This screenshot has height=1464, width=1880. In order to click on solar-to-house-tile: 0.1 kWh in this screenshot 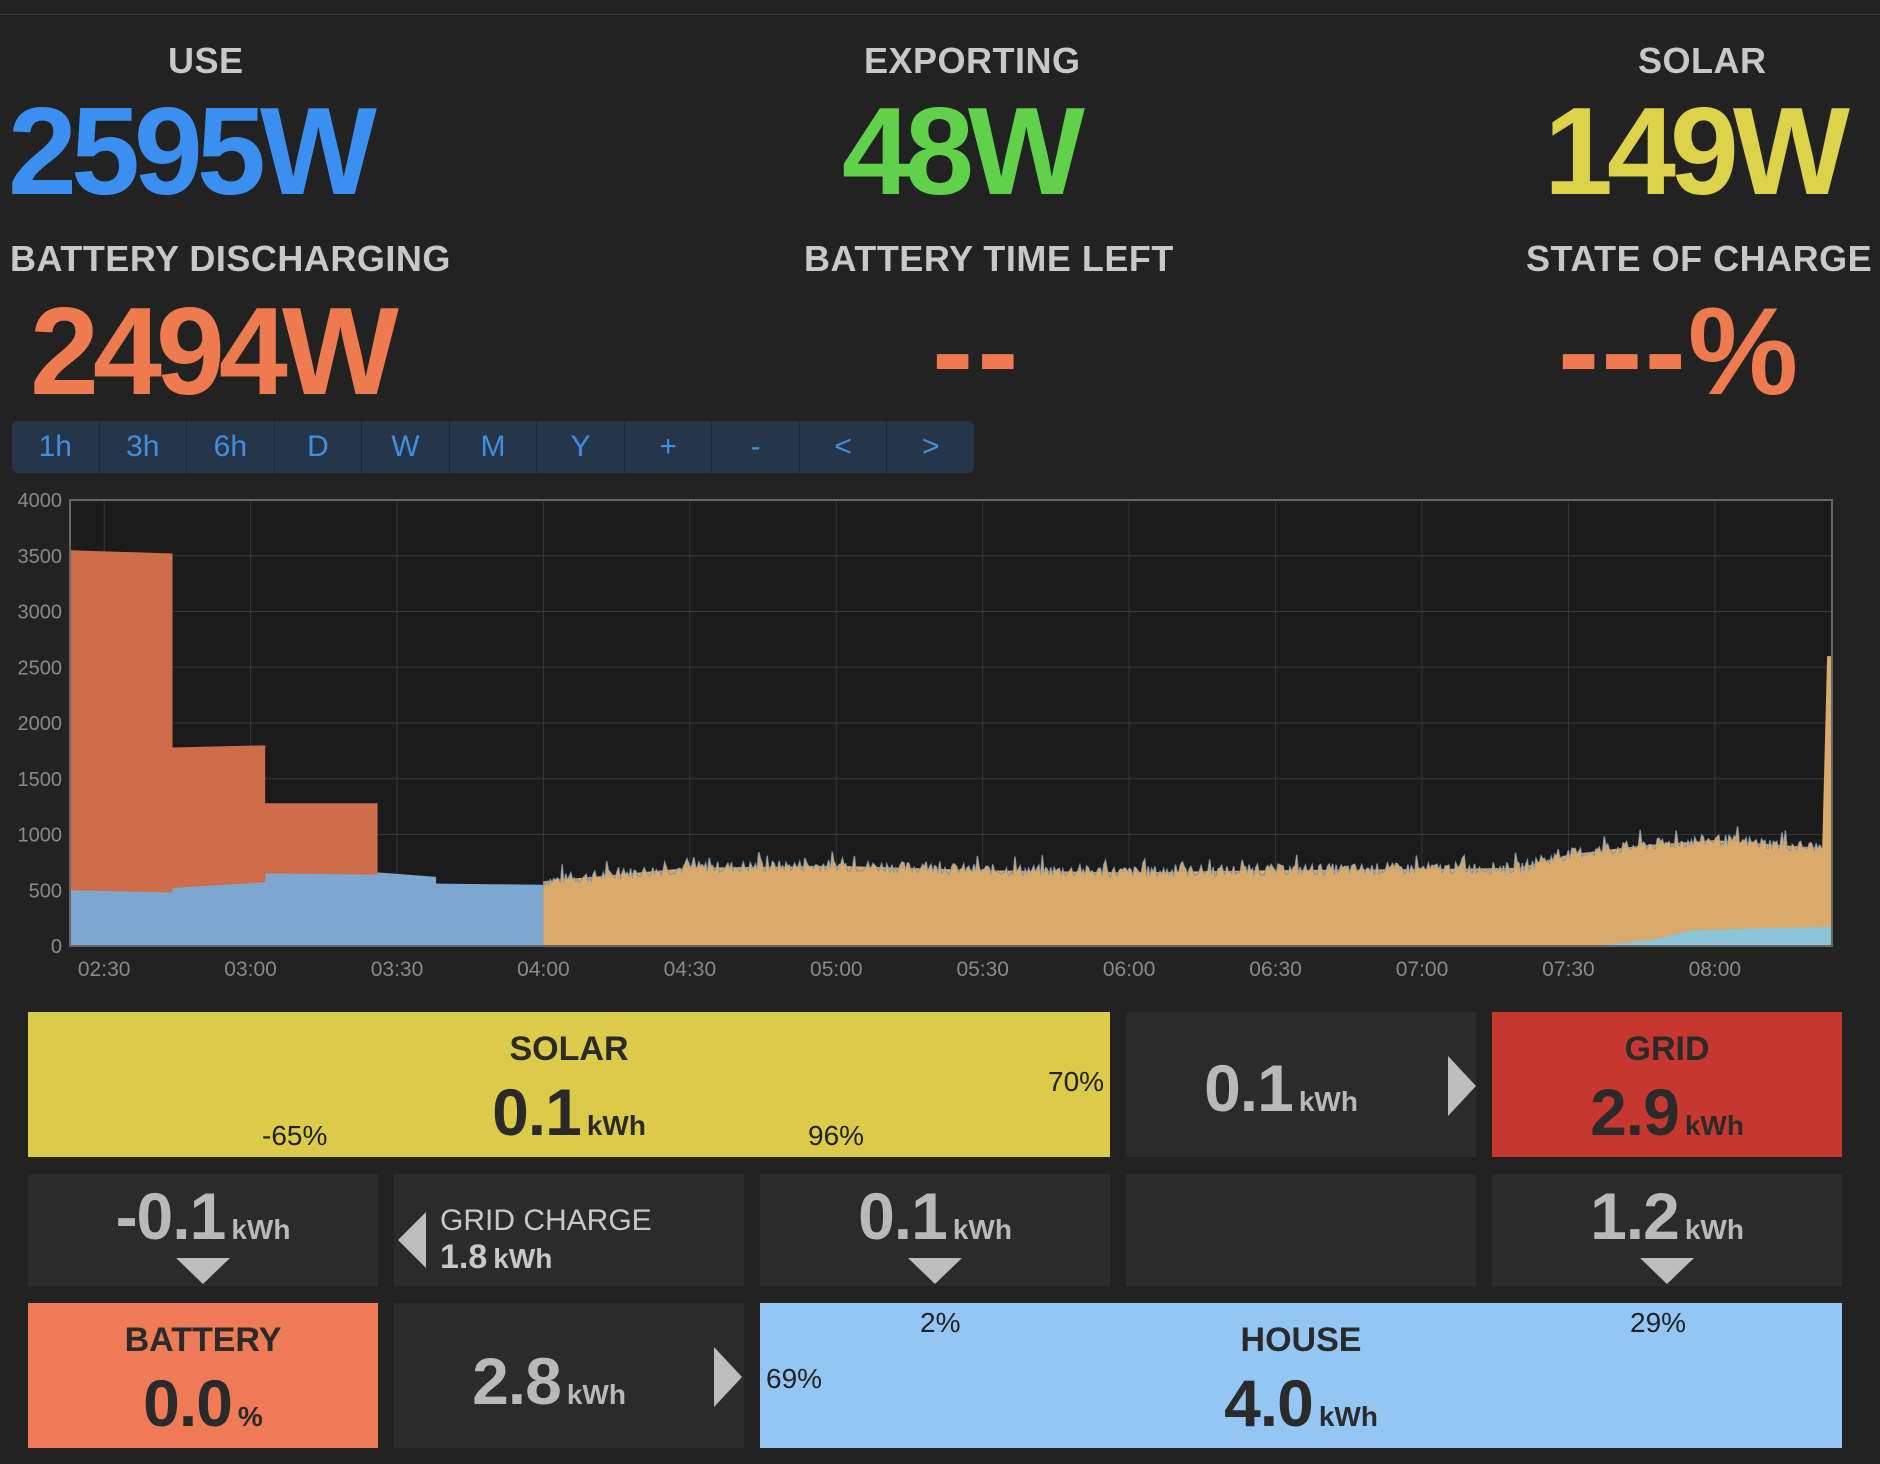, I will do `click(935, 1230)`.